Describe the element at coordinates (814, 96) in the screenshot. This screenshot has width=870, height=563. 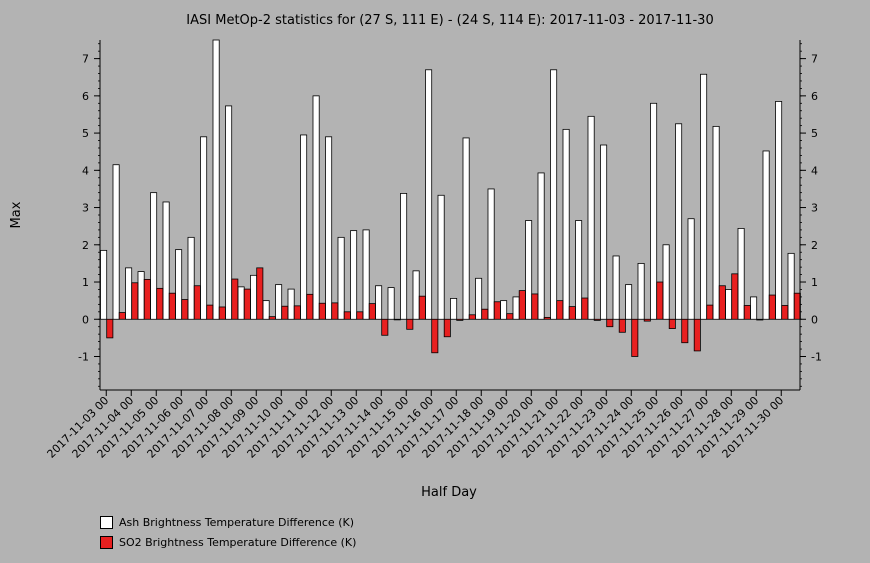
I see `y-tick-label-right: 6` at that location.